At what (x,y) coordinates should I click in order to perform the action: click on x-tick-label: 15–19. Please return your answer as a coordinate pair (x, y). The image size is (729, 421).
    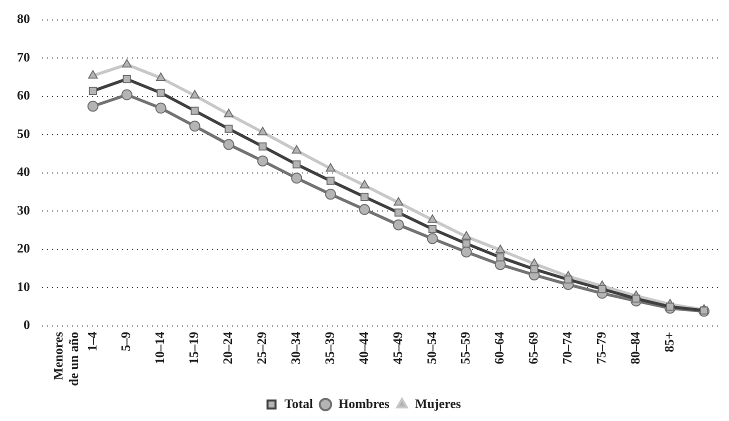
    Looking at the image, I should click on (194, 347).